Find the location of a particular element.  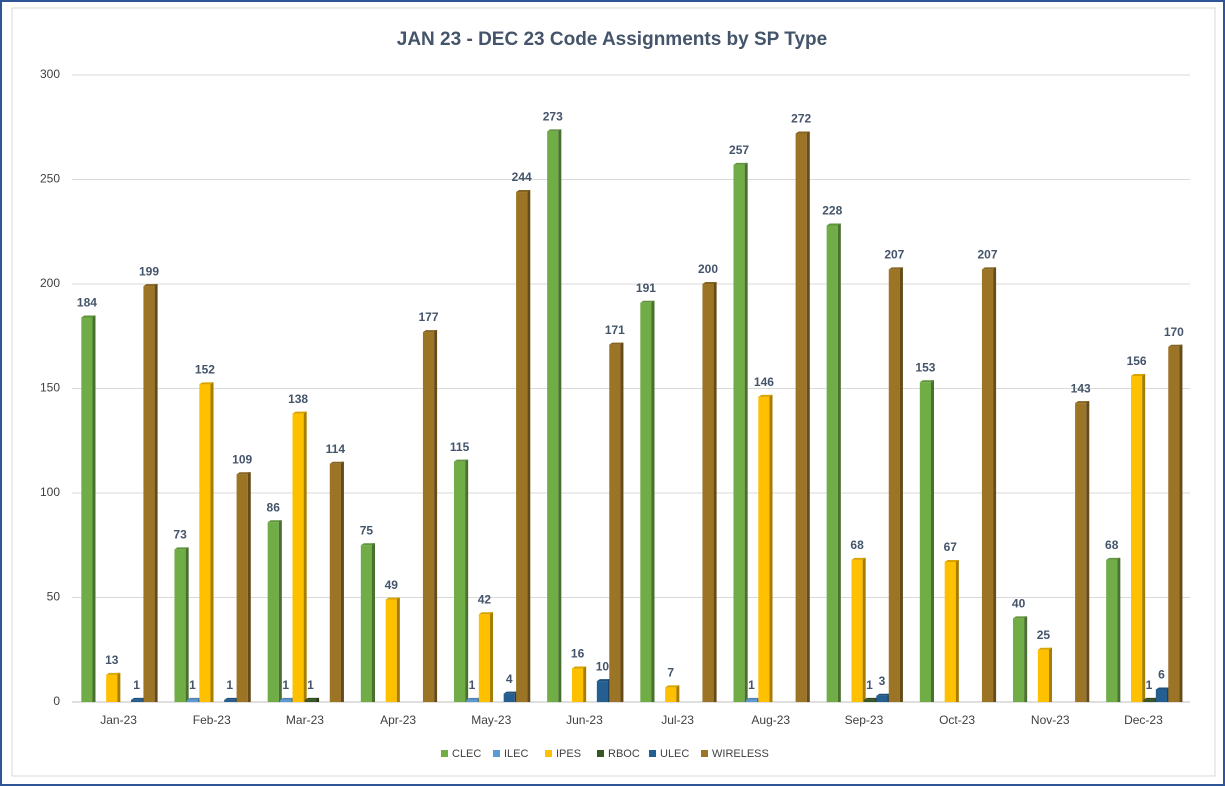

data-label: 67 is located at coordinates (951, 547).